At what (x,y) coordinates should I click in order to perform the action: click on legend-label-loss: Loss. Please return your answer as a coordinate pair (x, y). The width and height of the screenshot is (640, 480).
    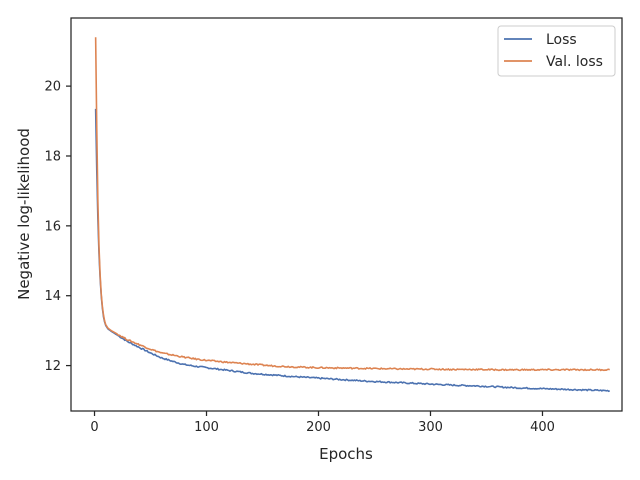
    Looking at the image, I should click on (561, 40).